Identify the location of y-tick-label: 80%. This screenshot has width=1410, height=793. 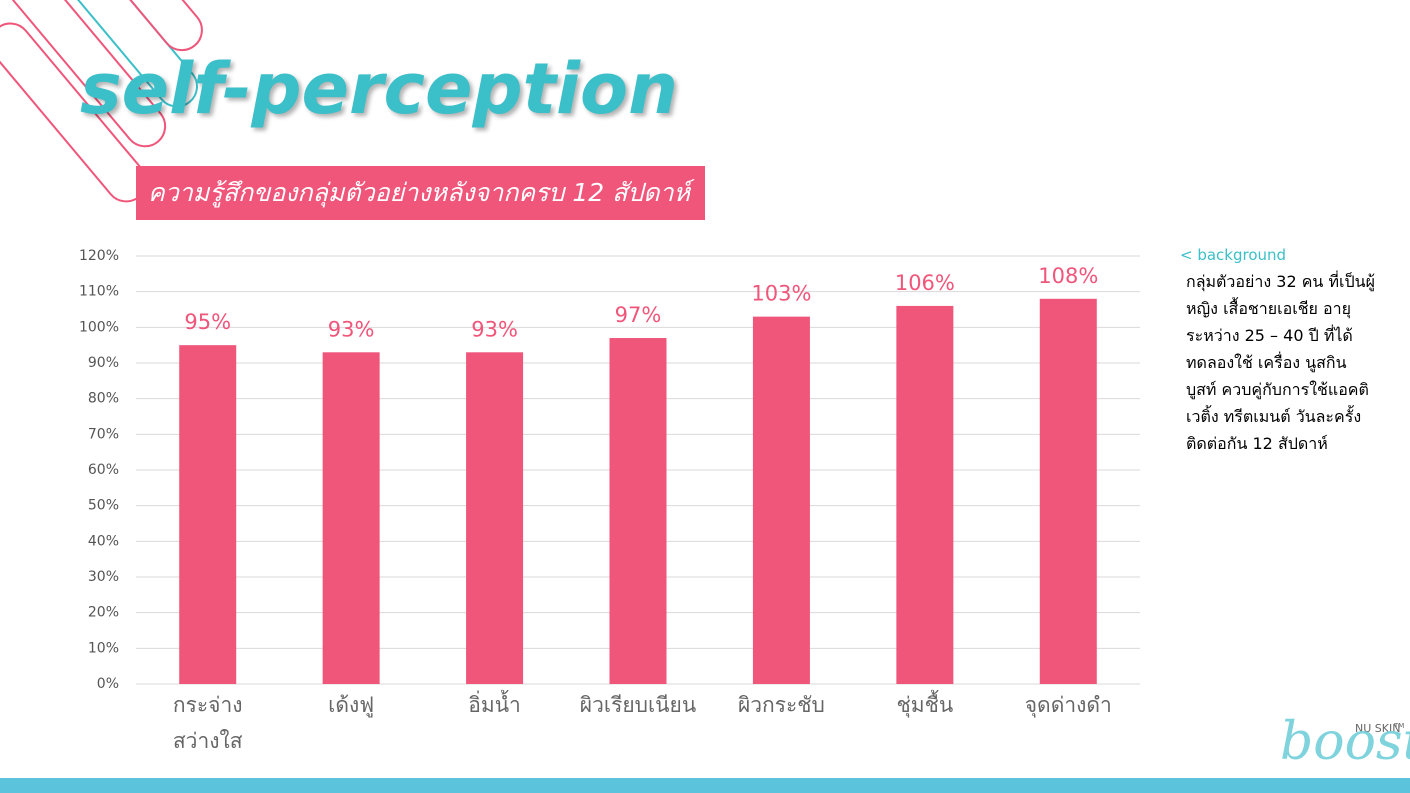
(103, 399).